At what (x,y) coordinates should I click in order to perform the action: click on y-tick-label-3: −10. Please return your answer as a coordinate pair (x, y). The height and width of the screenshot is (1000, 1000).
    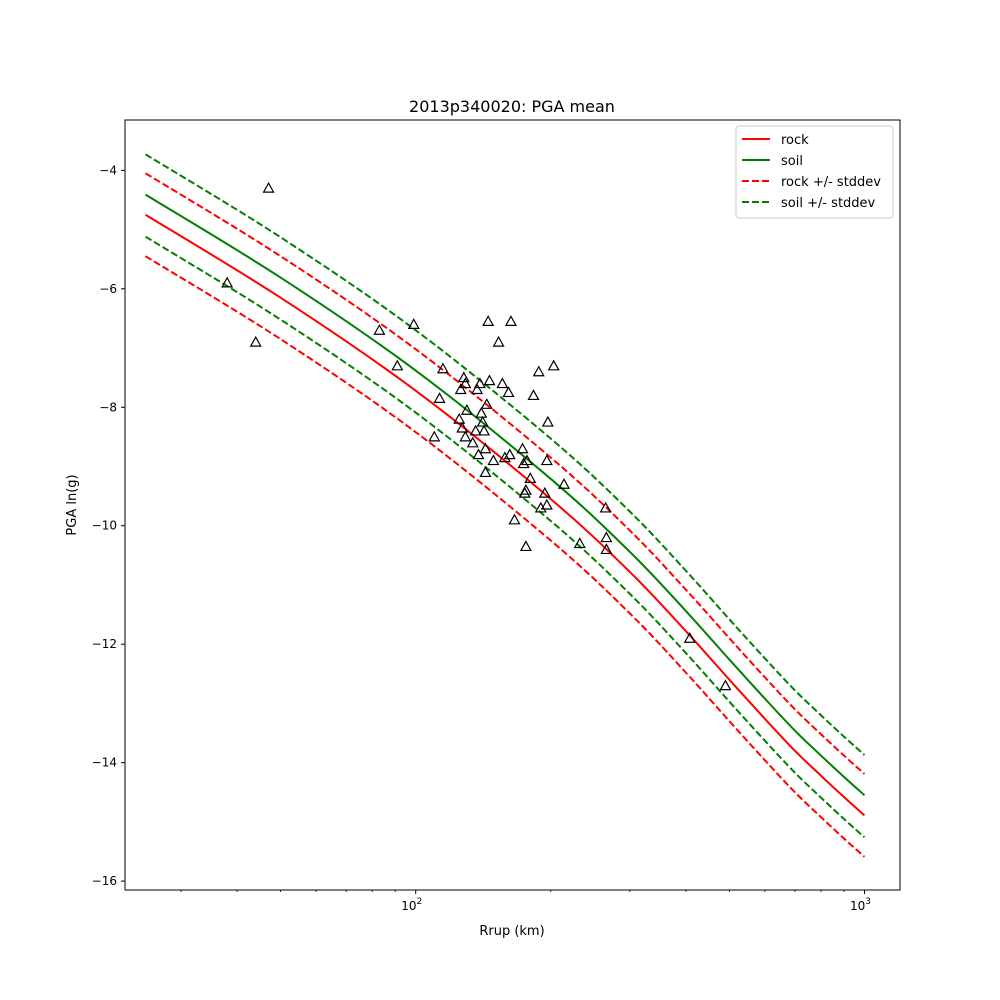
    Looking at the image, I should click on (104, 526).